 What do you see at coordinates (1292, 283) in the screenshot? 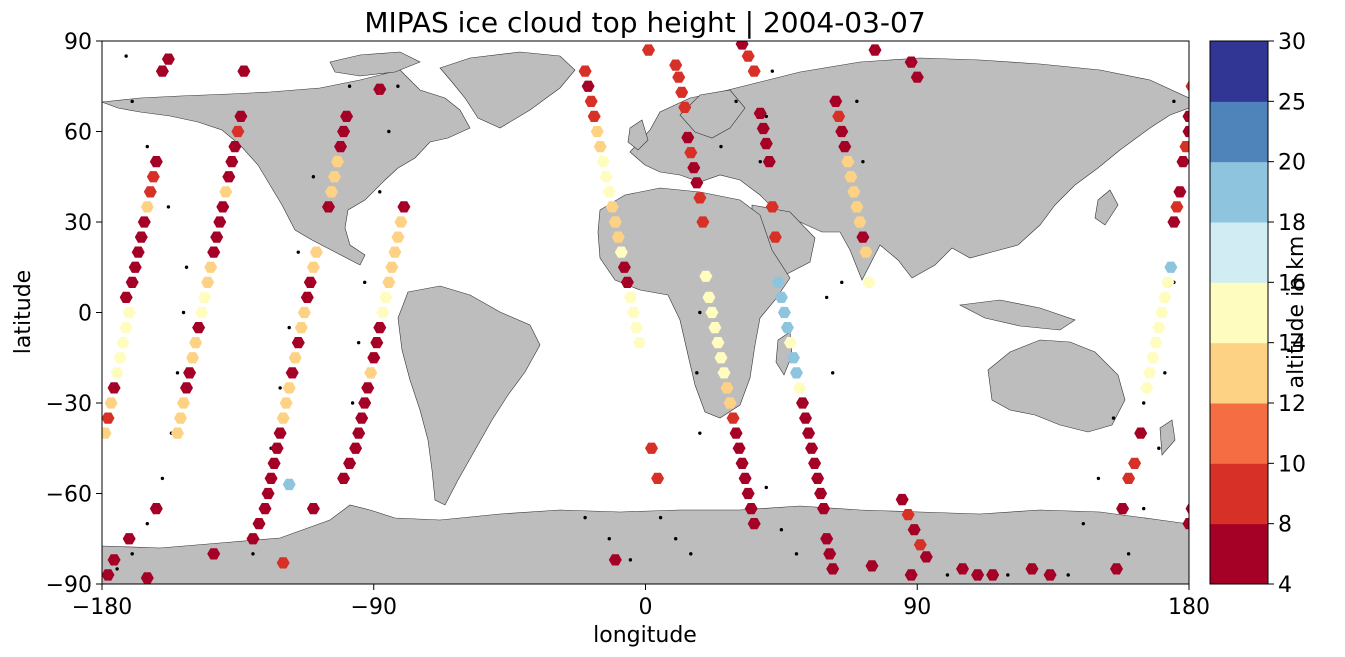
I see `colorbar-tick-label: 16` at bounding box center [1292, 283].